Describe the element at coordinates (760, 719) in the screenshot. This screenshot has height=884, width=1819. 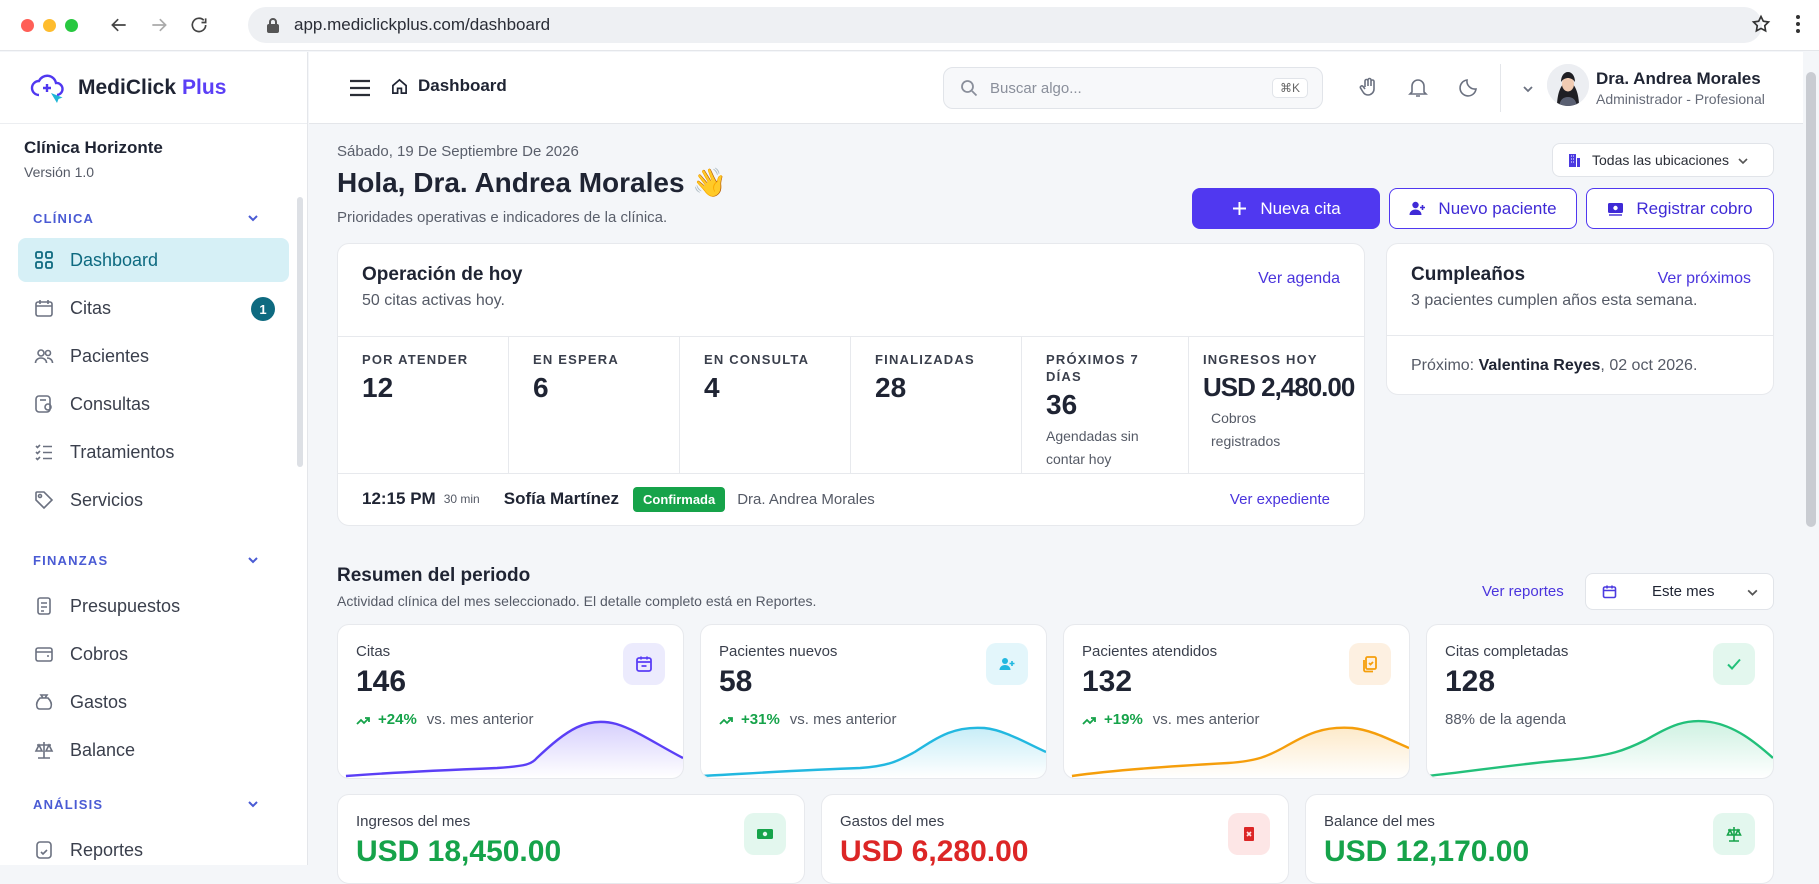
I see `kpi-delta-value: +31%` at that location.